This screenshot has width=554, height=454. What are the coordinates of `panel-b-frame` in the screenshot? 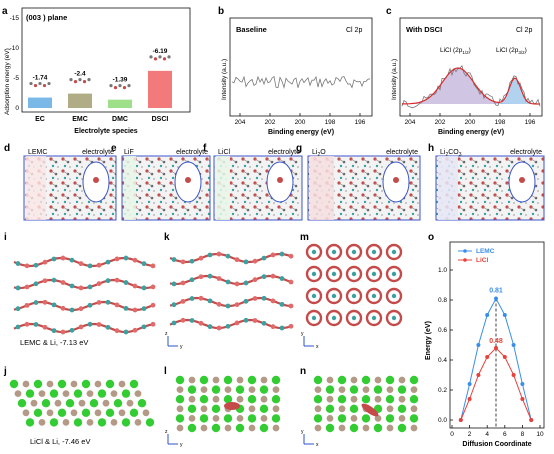 It's located at (301, 67).